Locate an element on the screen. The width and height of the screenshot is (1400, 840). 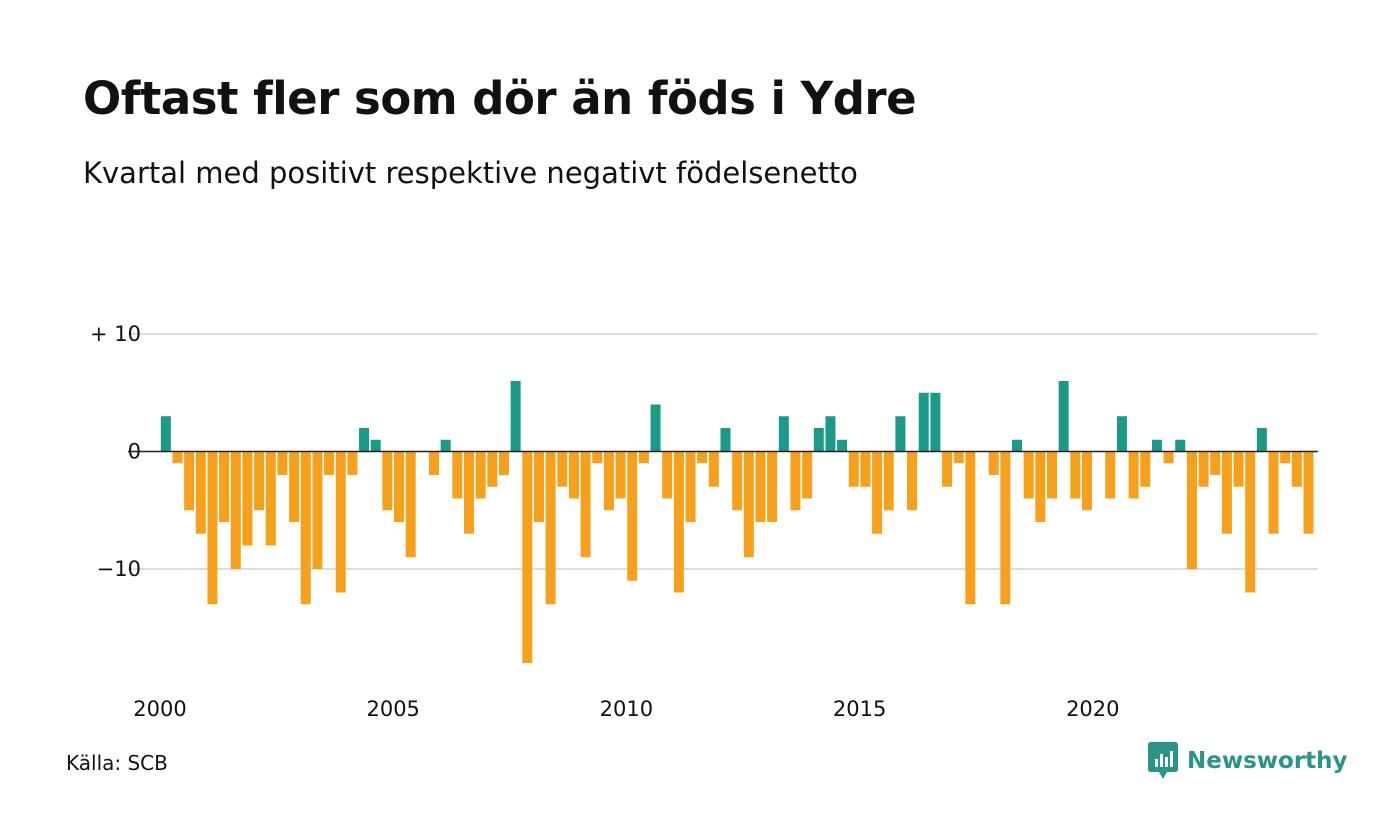
x-tick-label: 2020 is located at coordinates (1092, 709).